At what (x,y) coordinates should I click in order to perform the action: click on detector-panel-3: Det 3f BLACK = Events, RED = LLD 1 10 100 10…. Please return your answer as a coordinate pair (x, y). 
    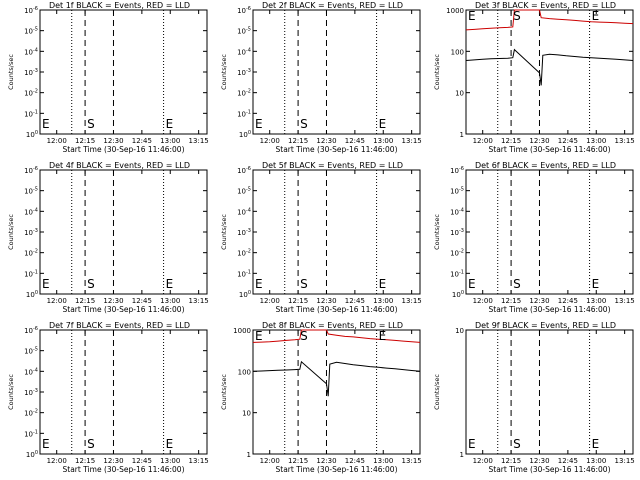
    Looking at the image, I should click on (534, 77).